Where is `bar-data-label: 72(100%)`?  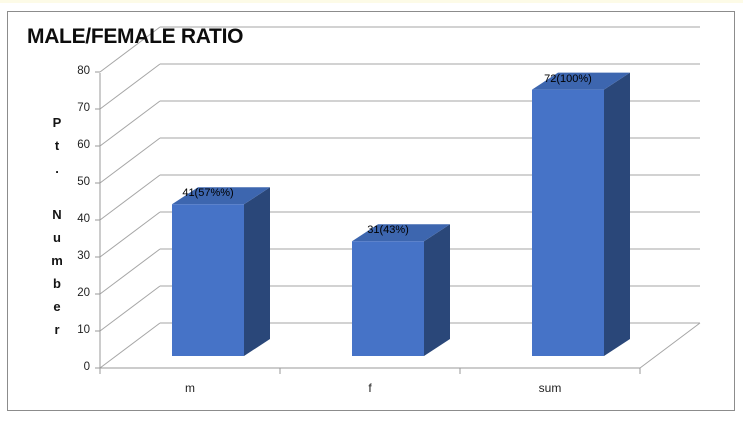
bar-data-label: 72(100%) is located at coordinates (568, 78).